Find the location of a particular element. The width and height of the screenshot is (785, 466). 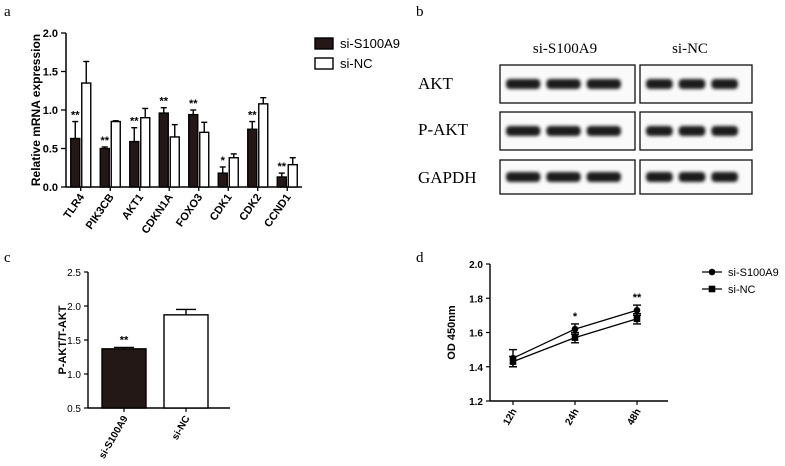

panel-label-d: d is located at coordinates (420, 258).